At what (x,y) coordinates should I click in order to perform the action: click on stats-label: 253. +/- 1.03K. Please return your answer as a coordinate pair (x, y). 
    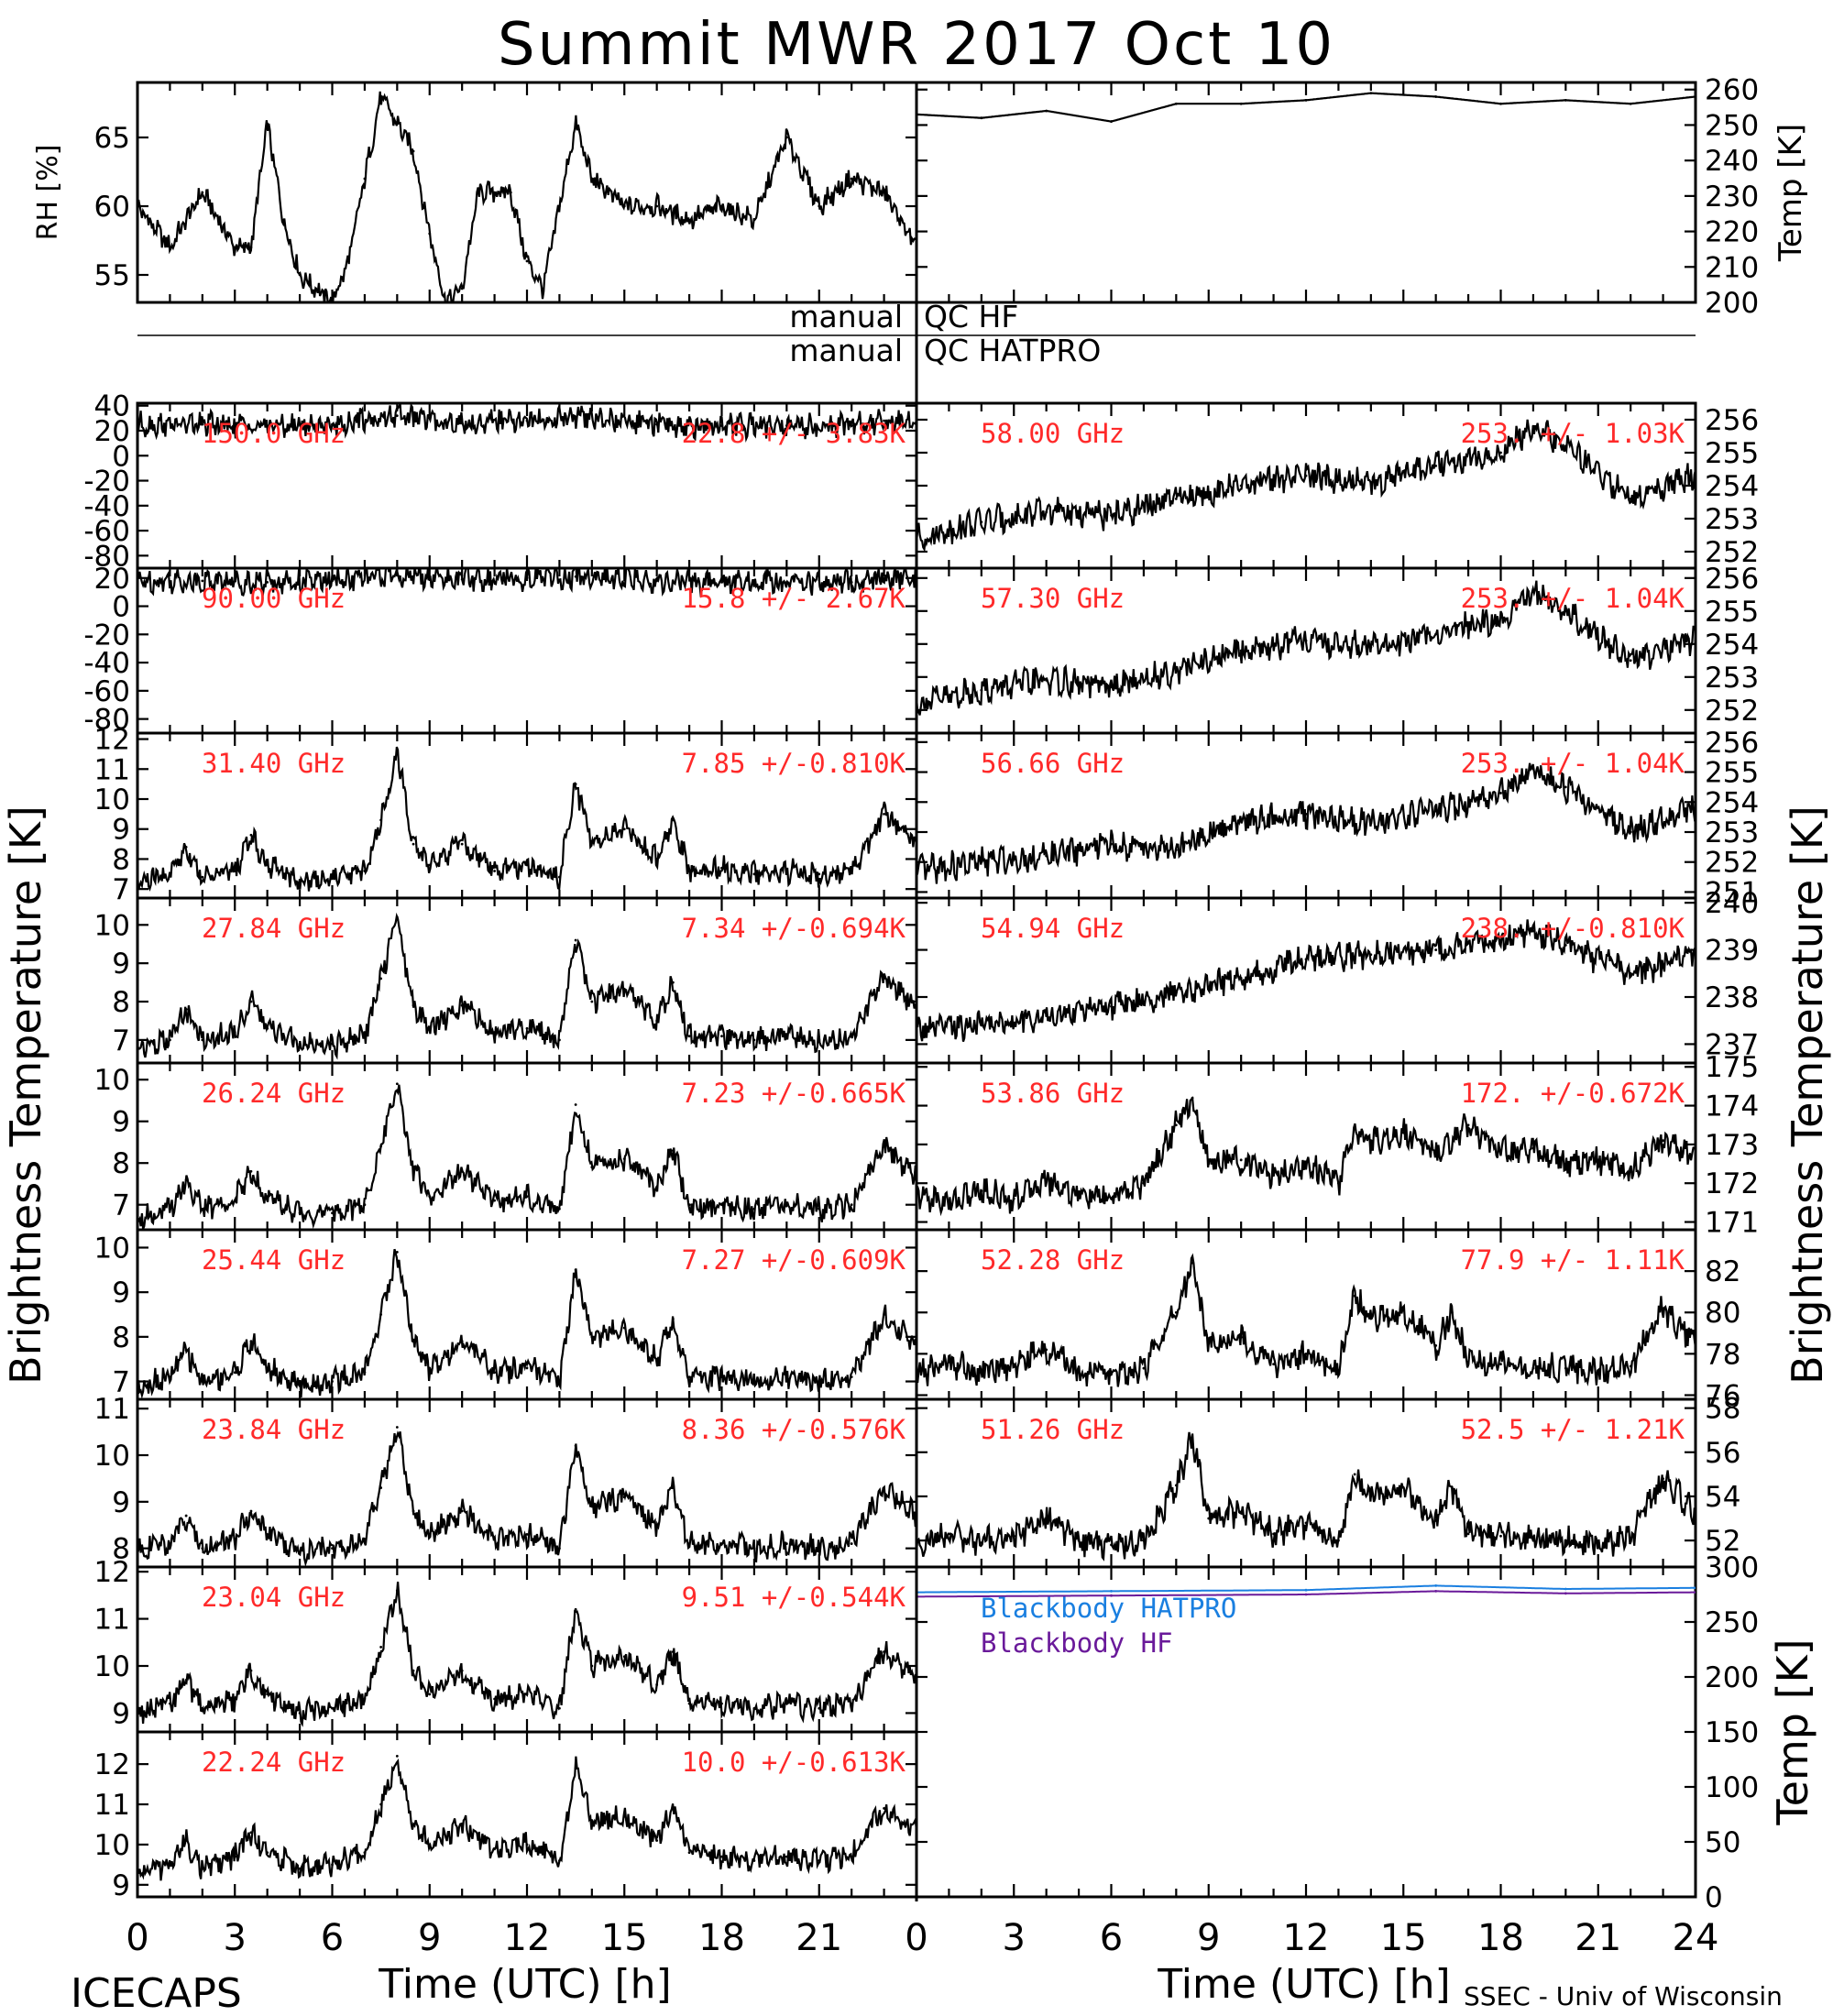
    Looking at the image, I should click on (1573, 433).